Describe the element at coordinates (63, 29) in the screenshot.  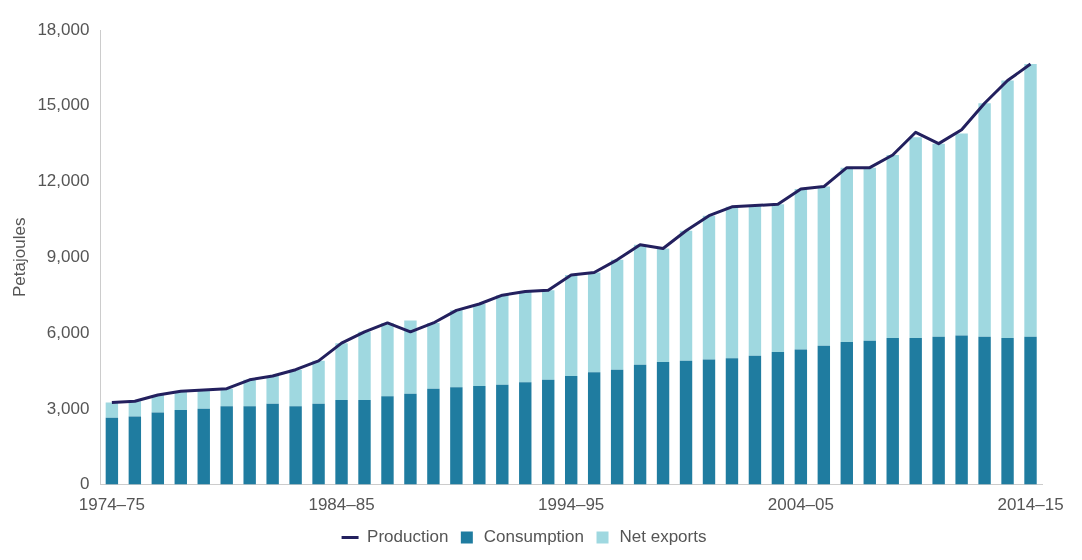
I see `y-tick-label: 18,000` at that location.